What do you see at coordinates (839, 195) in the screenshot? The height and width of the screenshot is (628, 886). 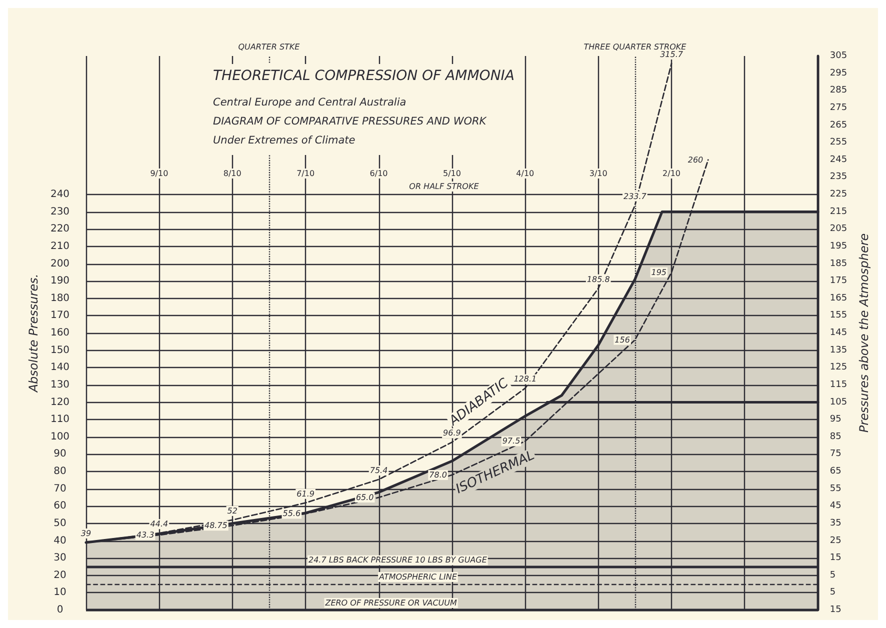 I see `y2-tick-label: 225` at bounding box center [839, 195].